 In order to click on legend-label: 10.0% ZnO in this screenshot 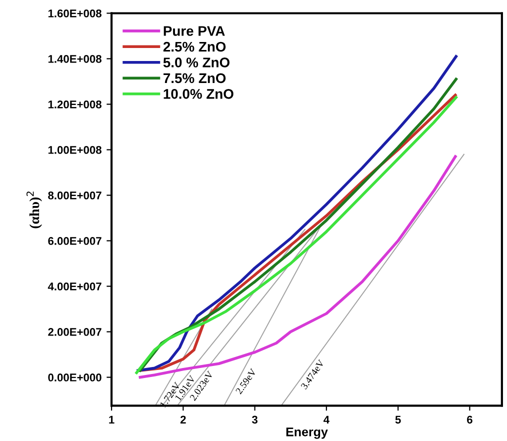, I will do `click(199, 93)`.